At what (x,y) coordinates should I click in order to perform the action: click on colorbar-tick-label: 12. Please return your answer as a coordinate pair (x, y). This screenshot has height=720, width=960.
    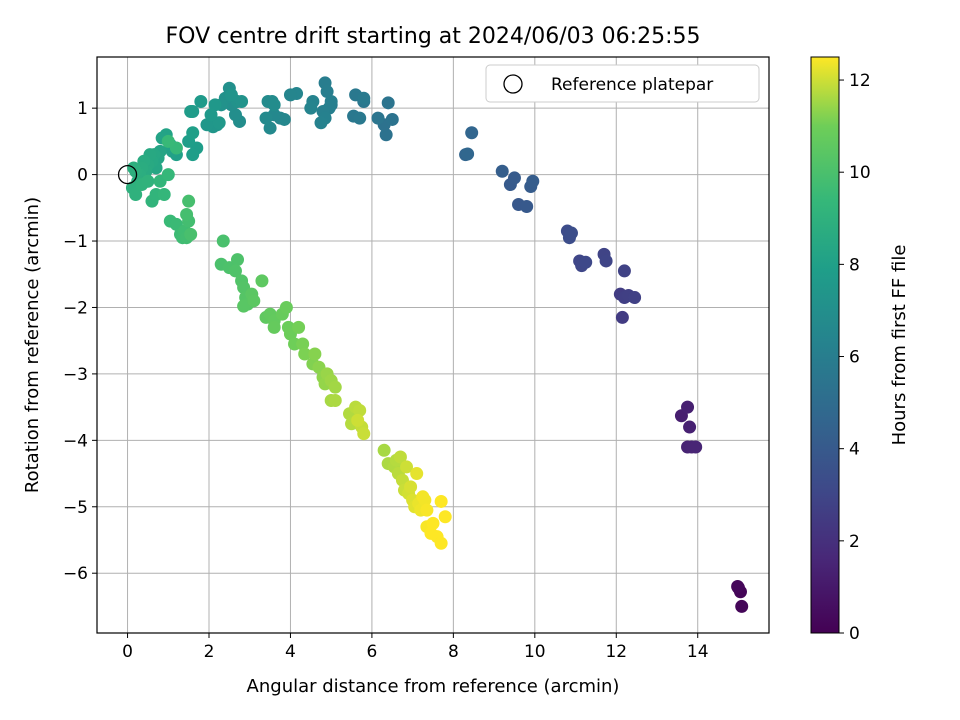
    Looking at the image, I should click on (860, 81).